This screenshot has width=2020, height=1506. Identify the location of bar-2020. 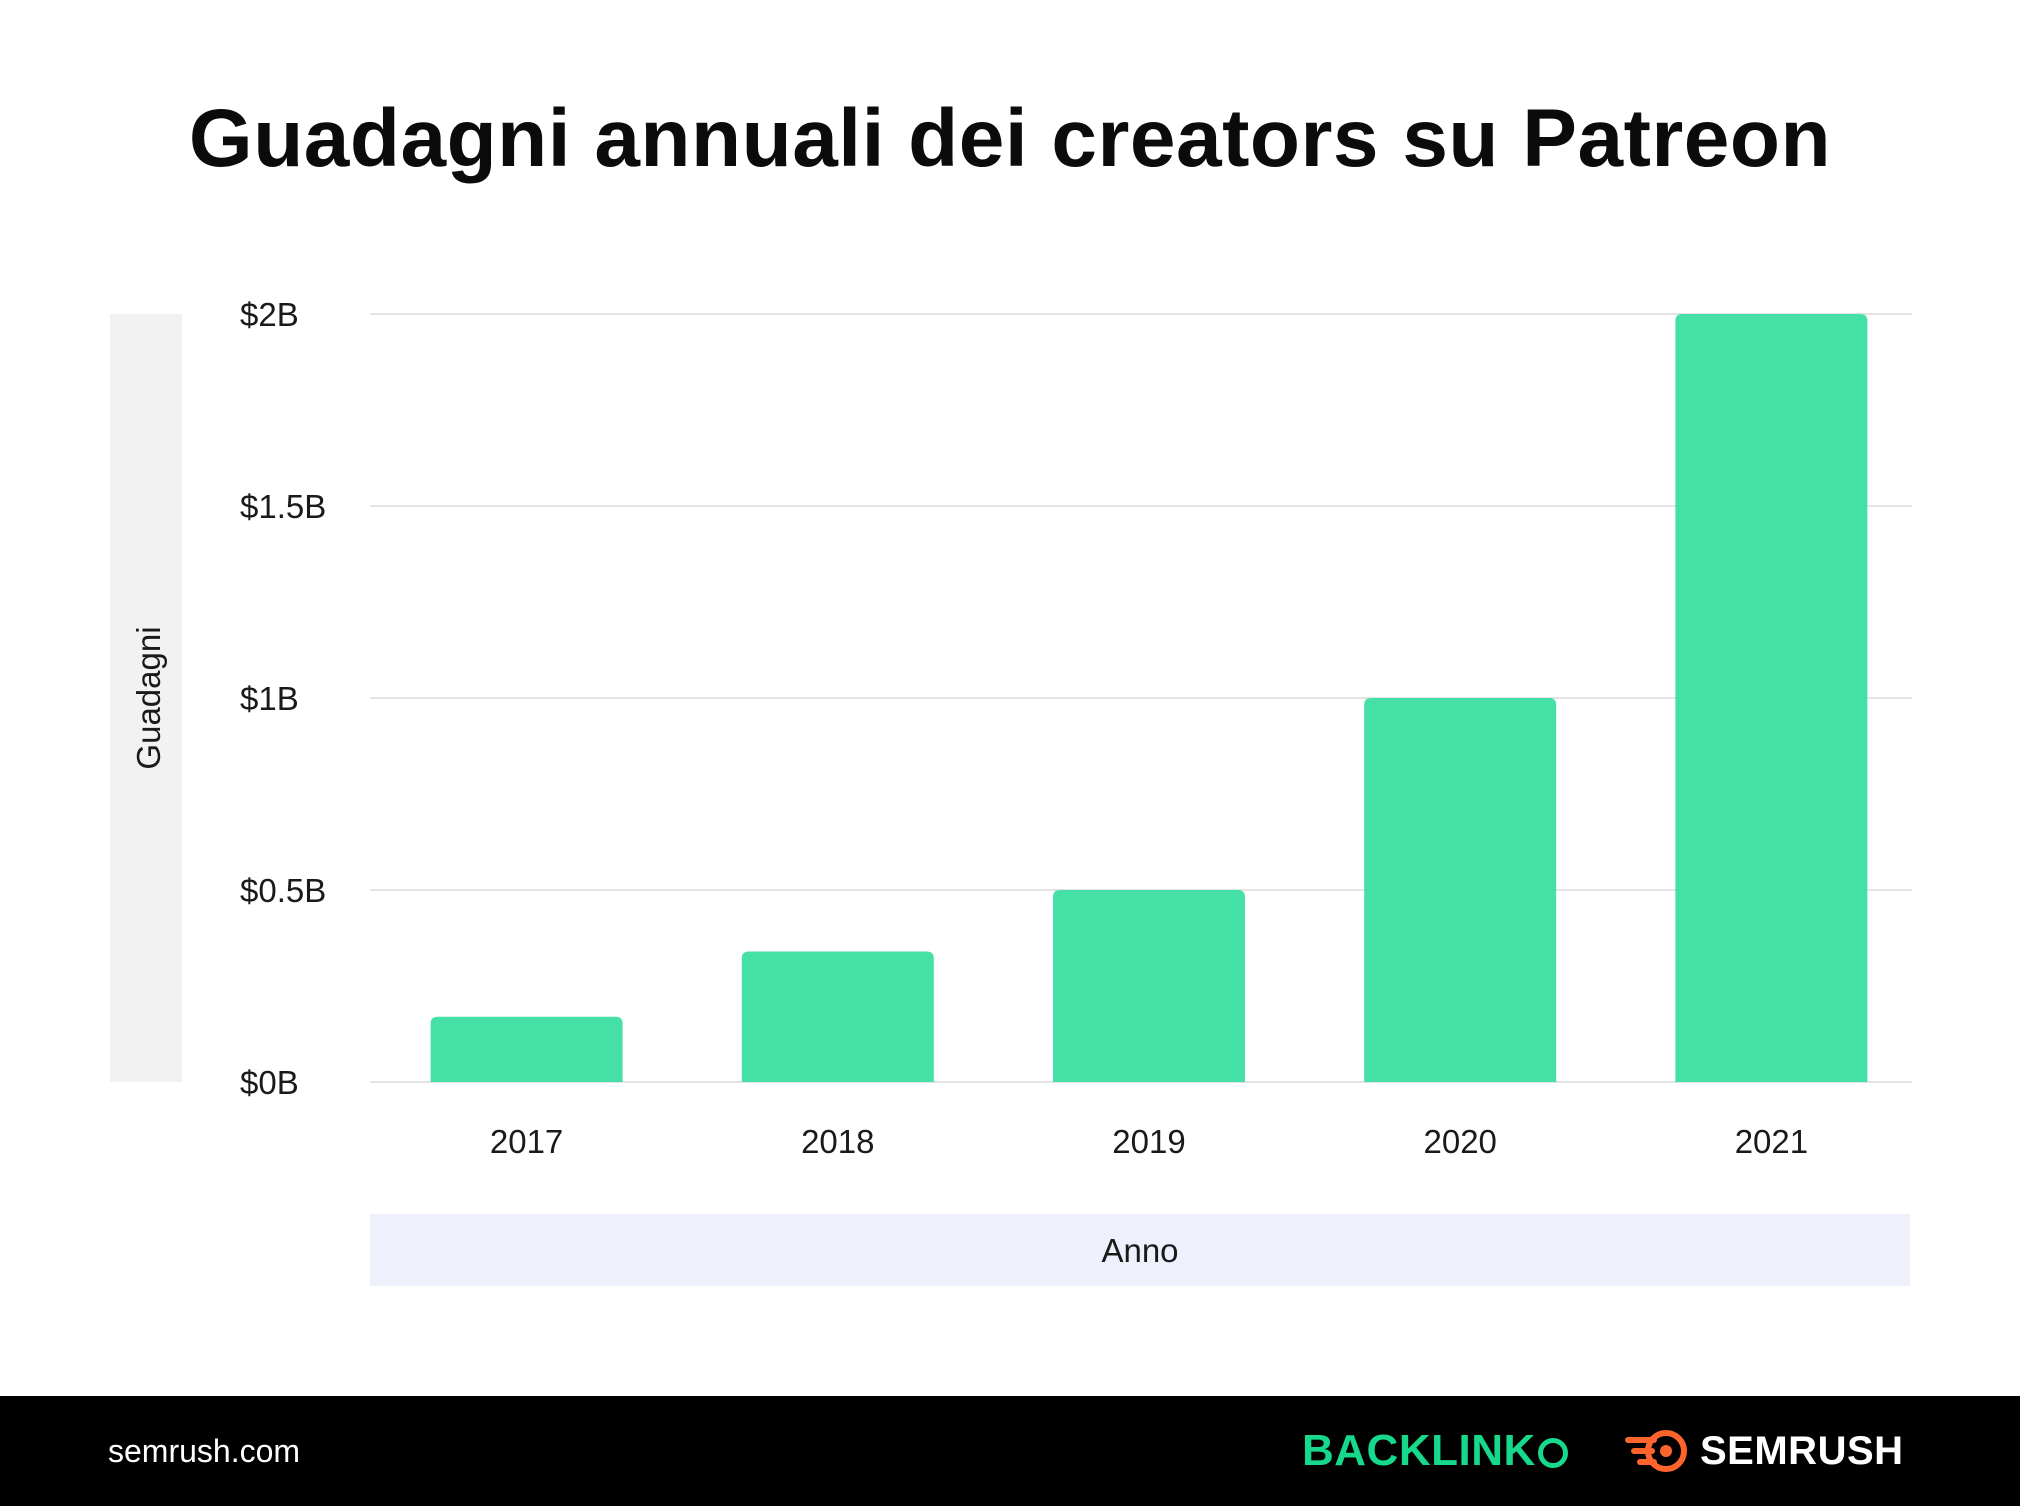
(1460, 890).